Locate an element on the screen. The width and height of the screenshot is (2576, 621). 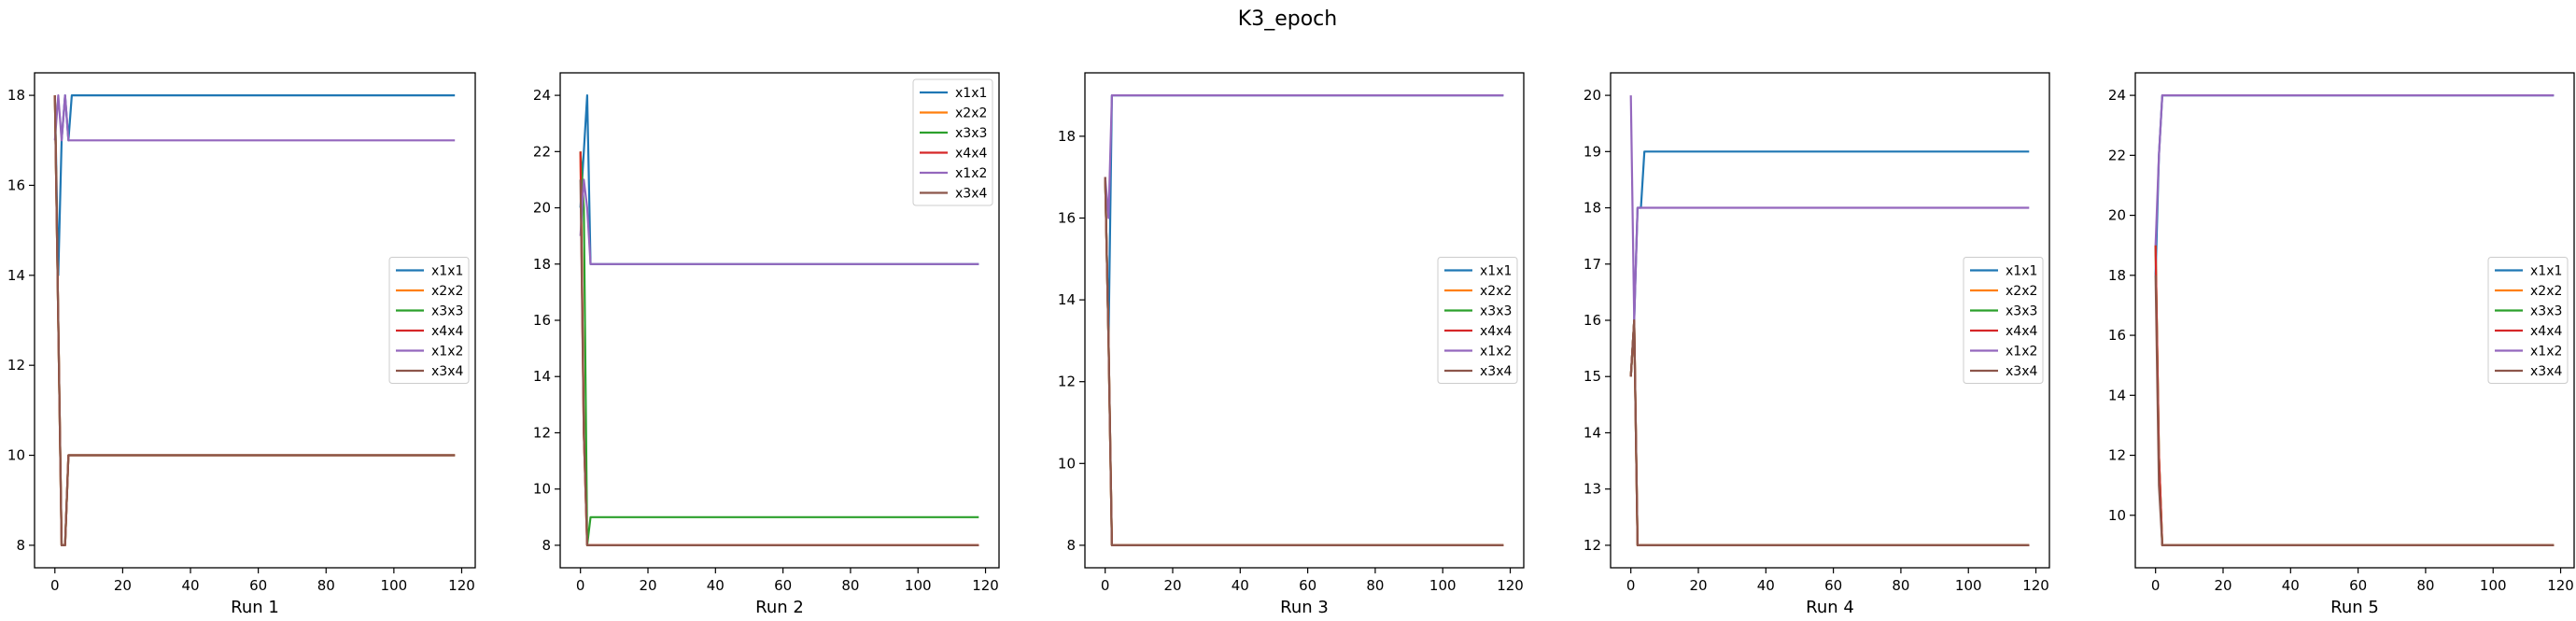
legend-4: x1x1 x2x2 x3x3 x4x4 x1x2 x3x4 is located at coordinates (2004, 320).